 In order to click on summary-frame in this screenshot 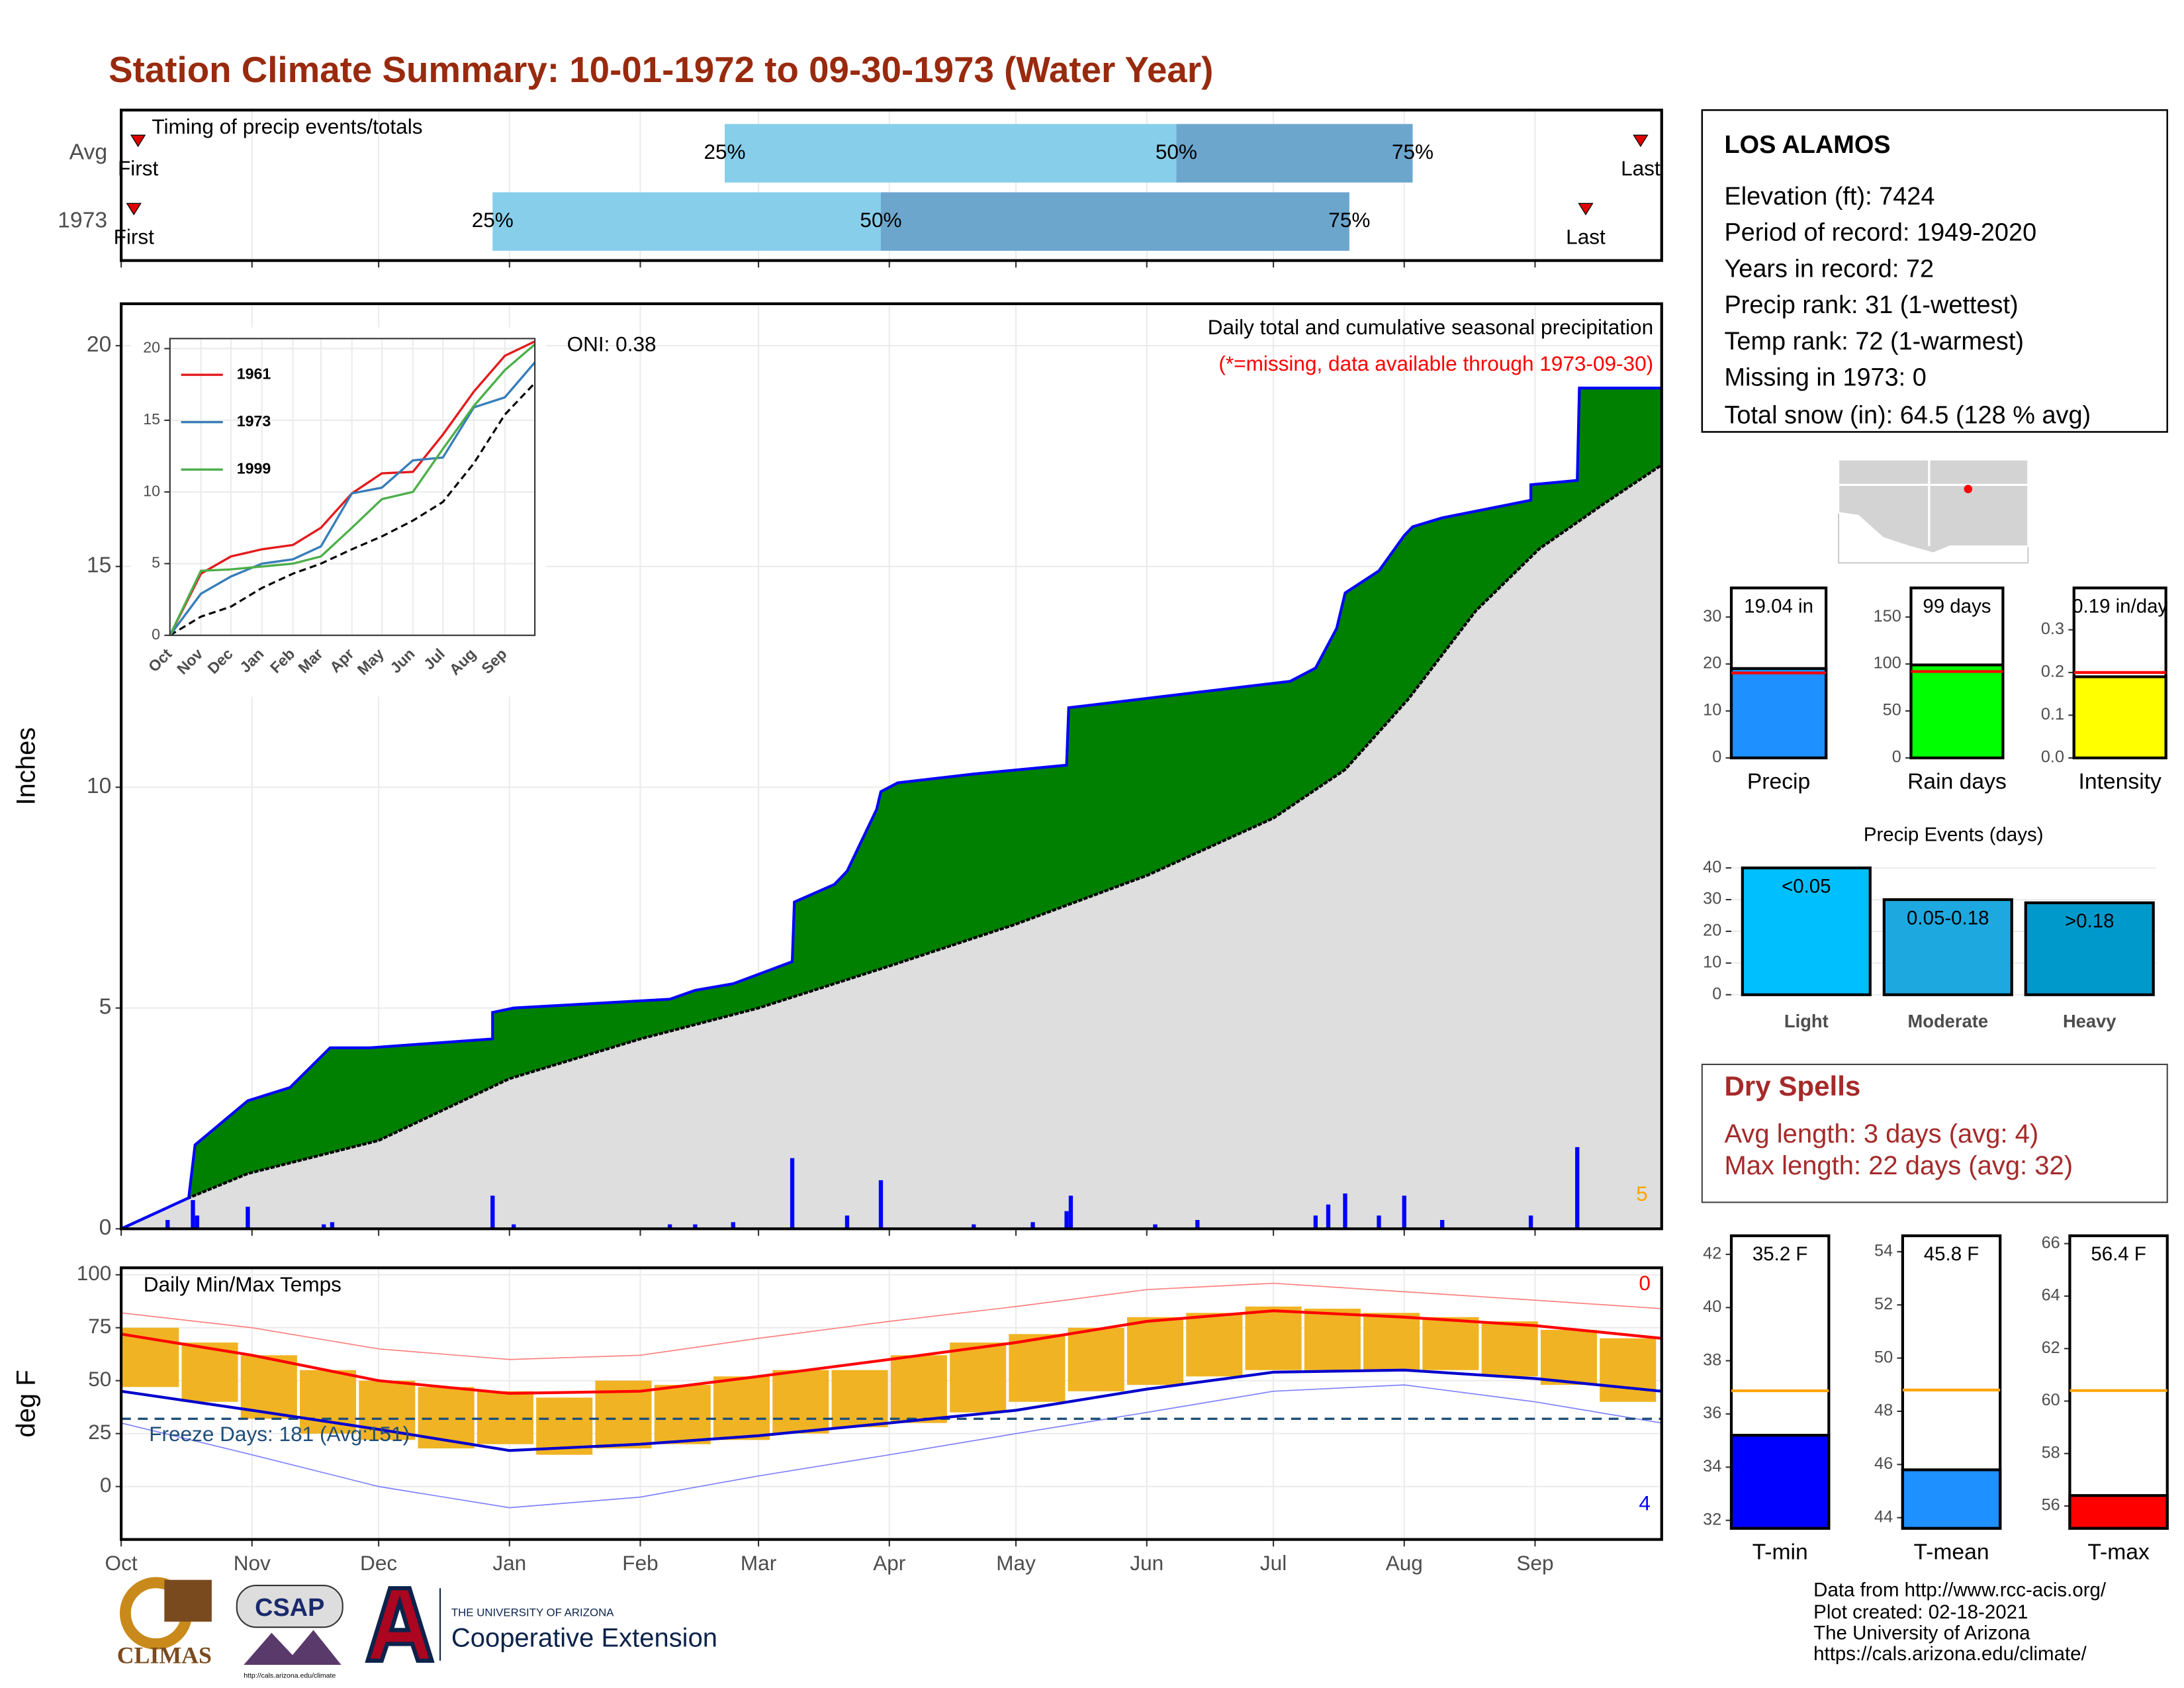, I will do `click(2118, 1382)`.